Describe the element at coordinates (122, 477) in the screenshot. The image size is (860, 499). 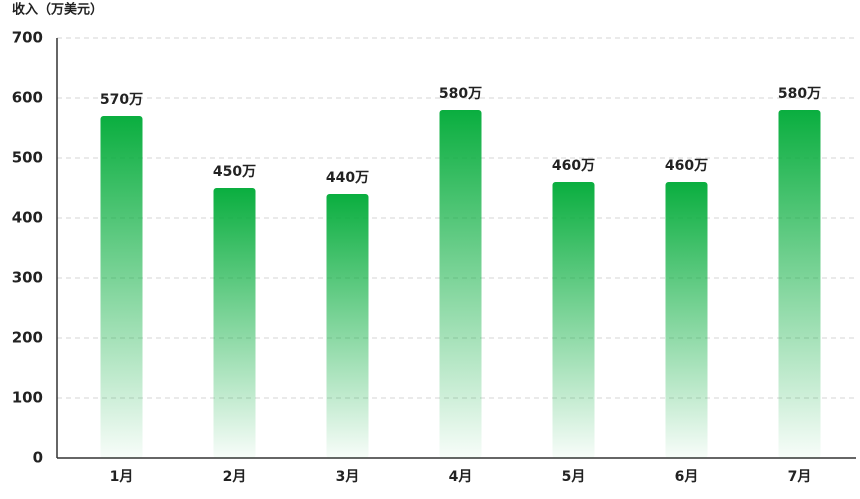
I see `x-tick-label: 1月` at that location.